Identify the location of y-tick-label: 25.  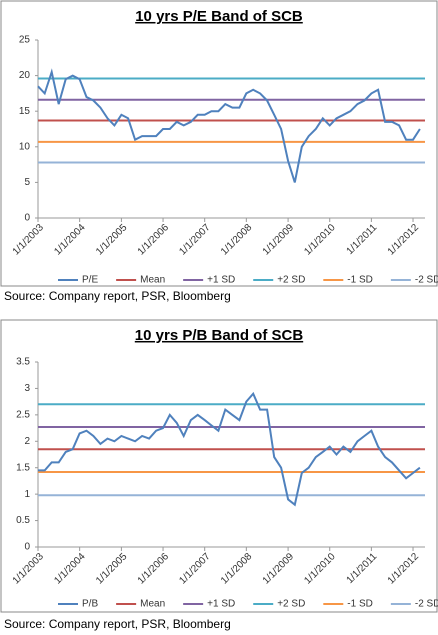
(25, 40).